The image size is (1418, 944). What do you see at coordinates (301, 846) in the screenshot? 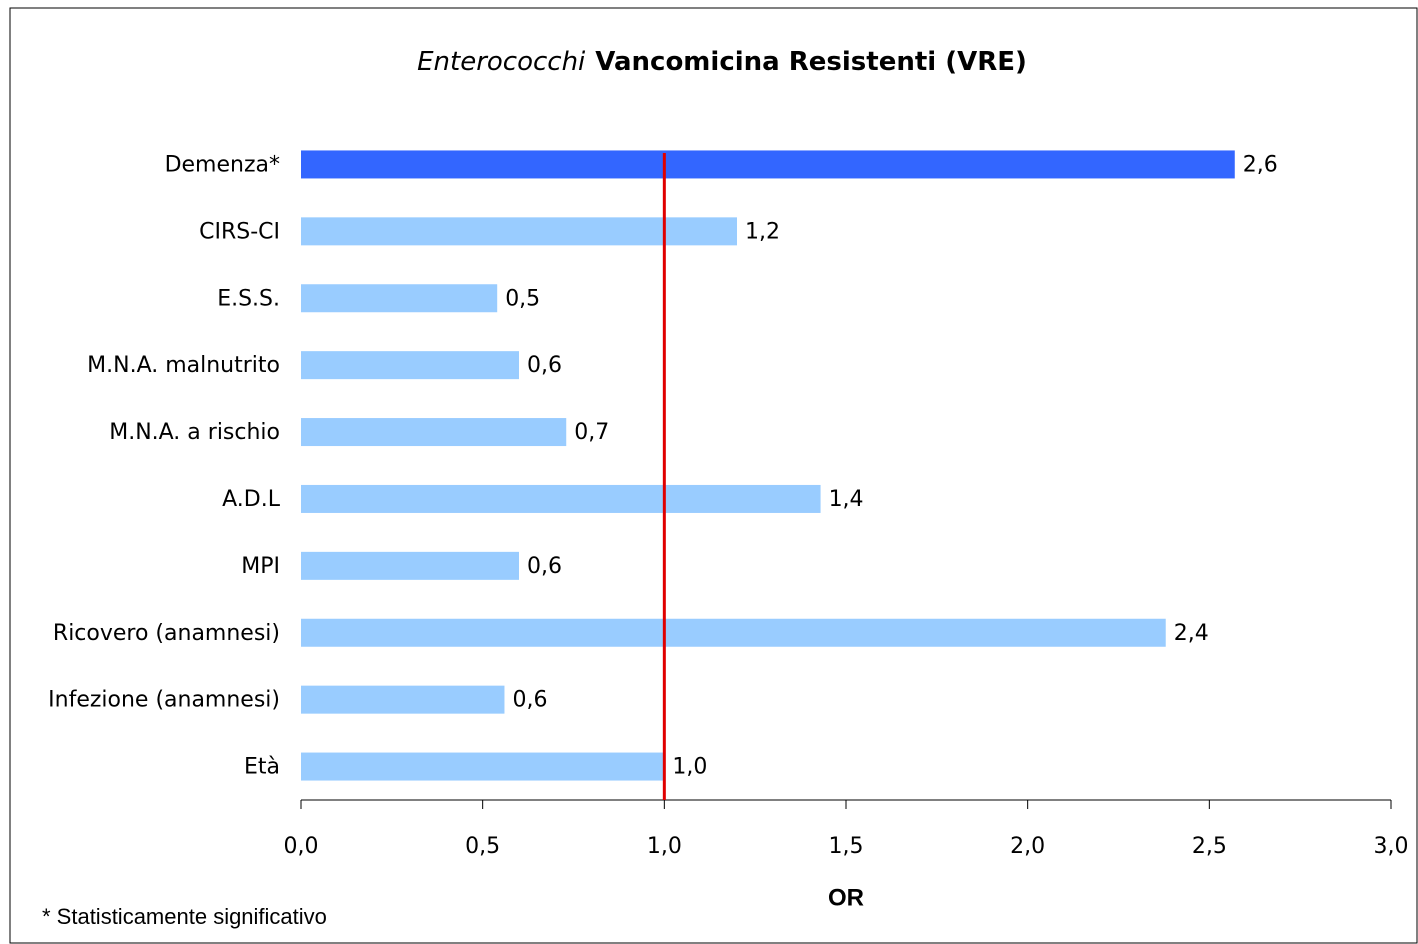
I see `x-tick-label: 0,0` at bounding box center [301, 846].